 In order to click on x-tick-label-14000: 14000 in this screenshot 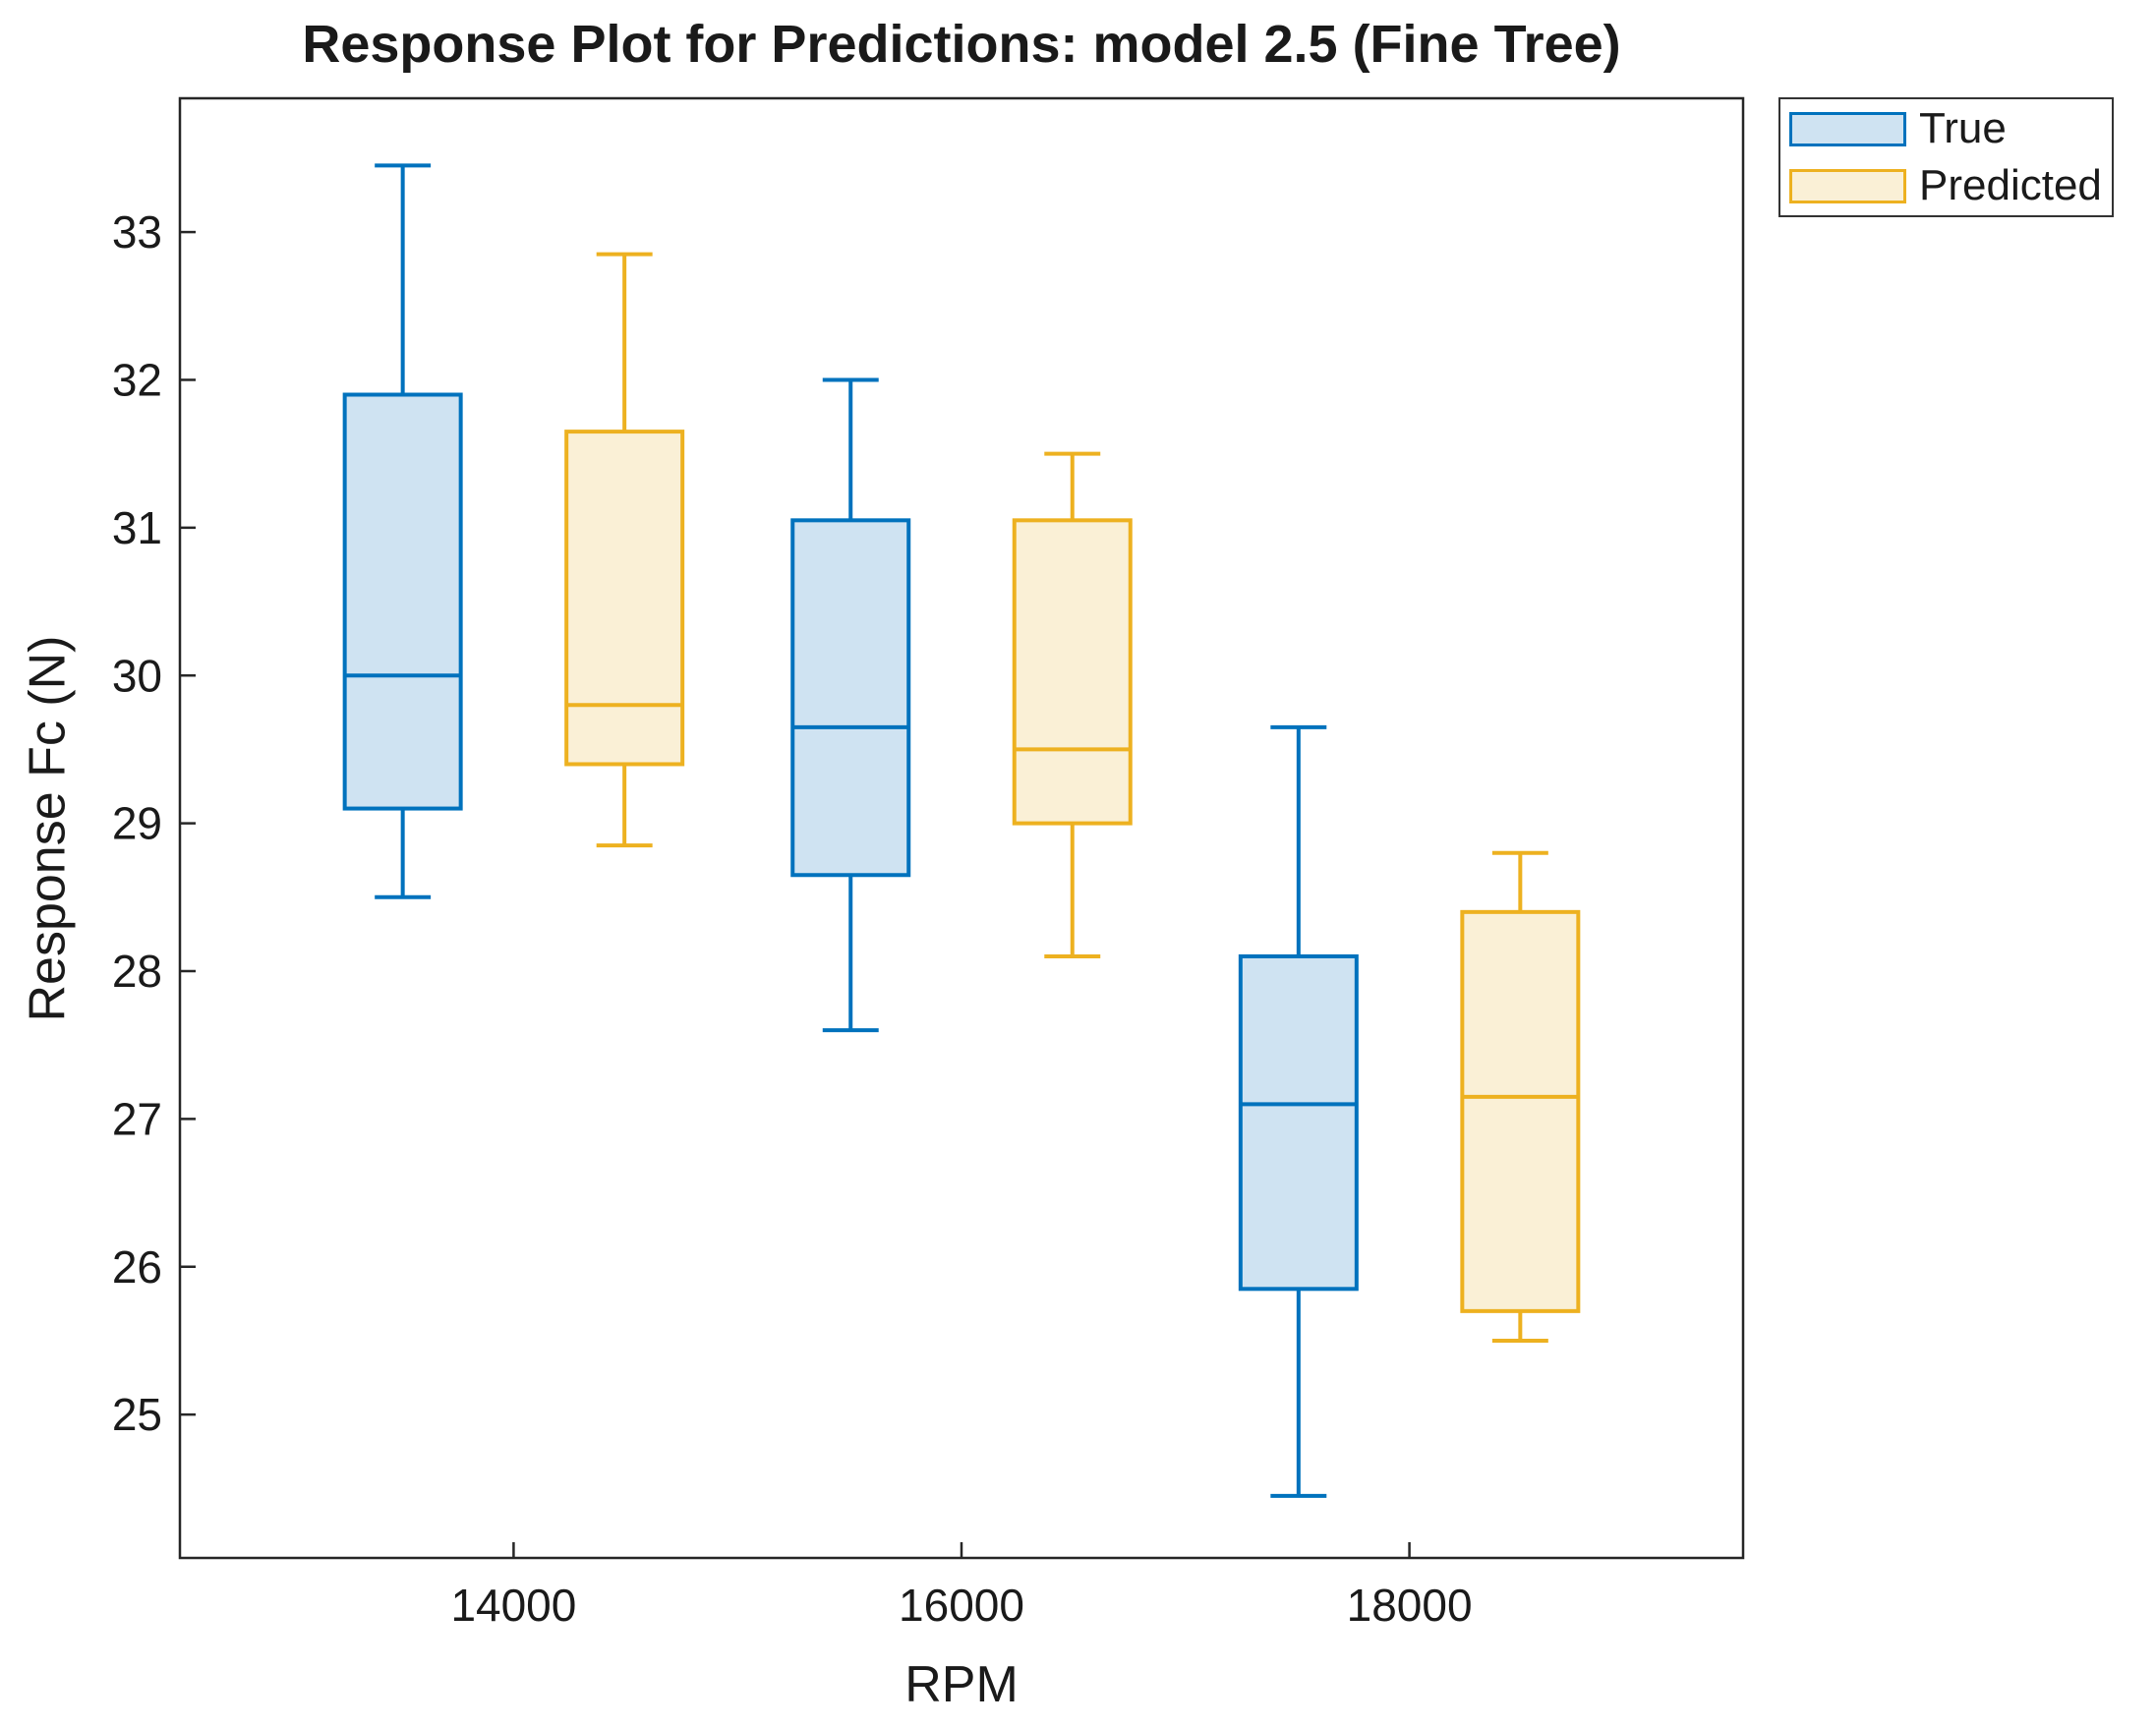, I will do `click(513, 1606)`.